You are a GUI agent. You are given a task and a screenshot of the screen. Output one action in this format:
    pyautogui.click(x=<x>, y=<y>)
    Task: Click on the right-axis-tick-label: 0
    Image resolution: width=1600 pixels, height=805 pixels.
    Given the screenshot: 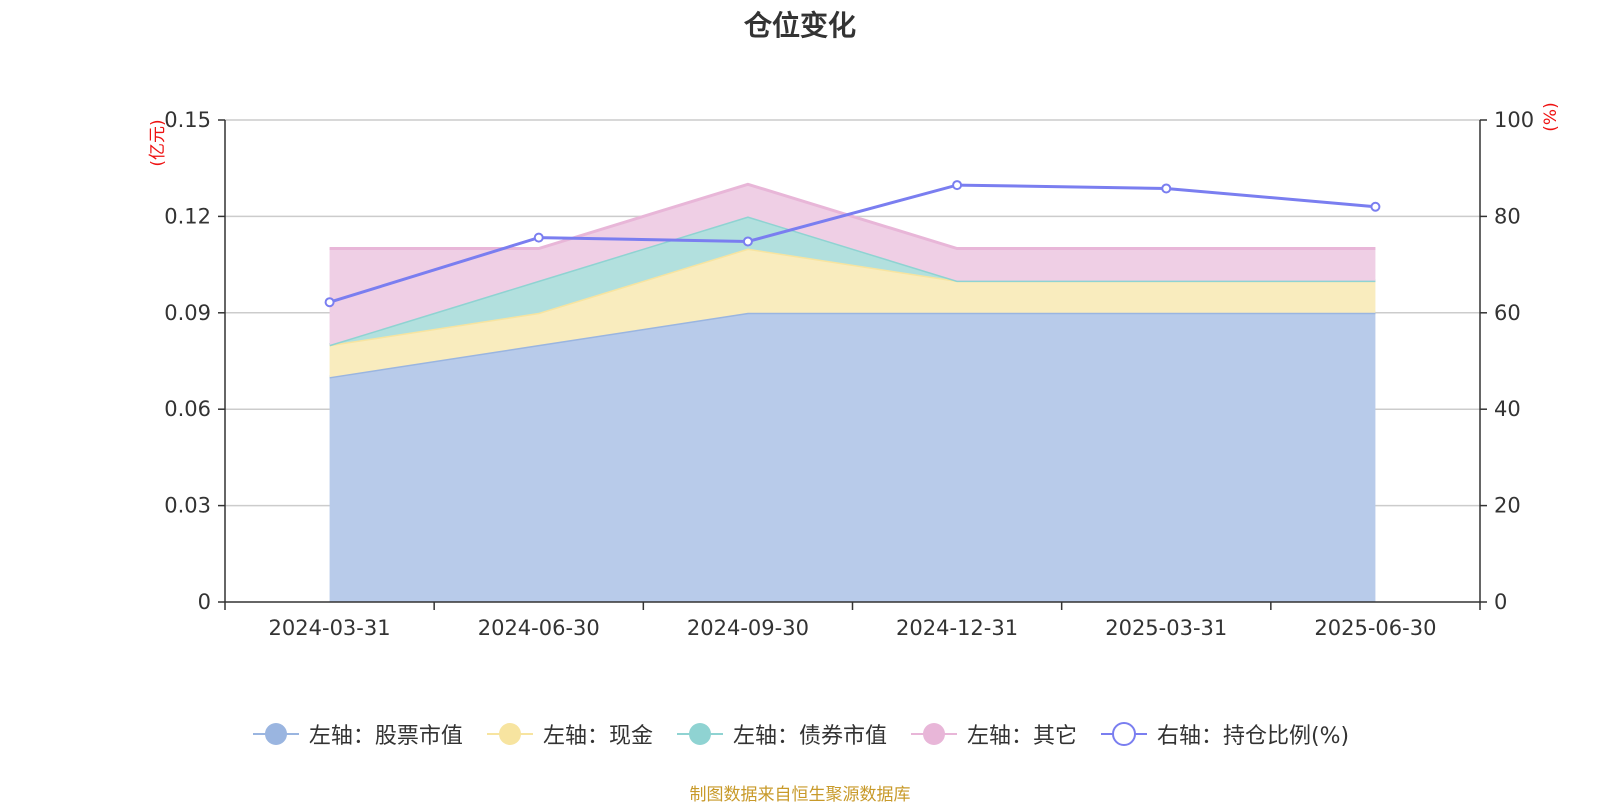 What is the action you would take?
    pyautogui.click(x=1500, y=602)
    